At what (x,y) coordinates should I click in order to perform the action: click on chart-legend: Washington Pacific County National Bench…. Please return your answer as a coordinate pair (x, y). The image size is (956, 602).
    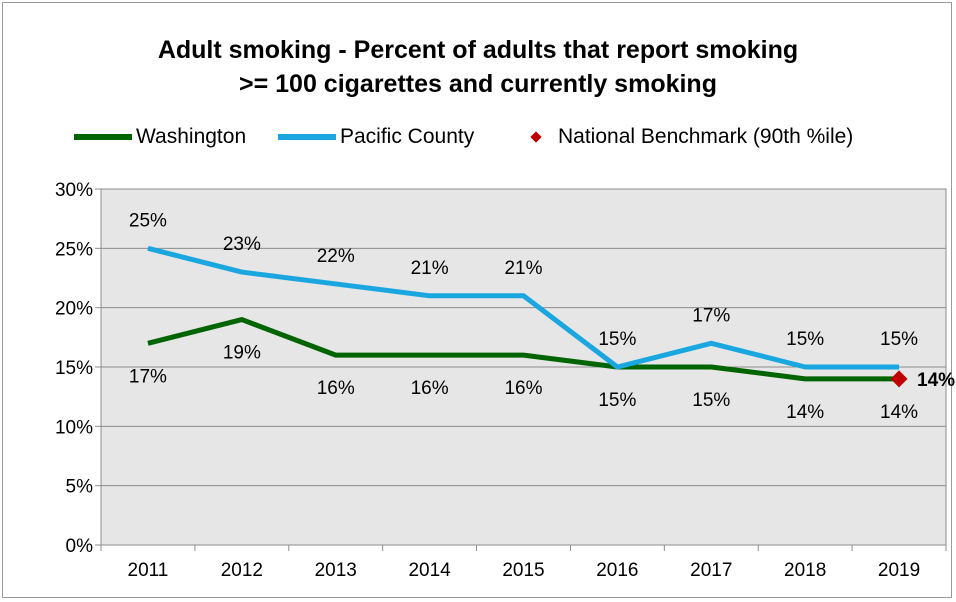
    Looking at the image, I should click on (478, 137).